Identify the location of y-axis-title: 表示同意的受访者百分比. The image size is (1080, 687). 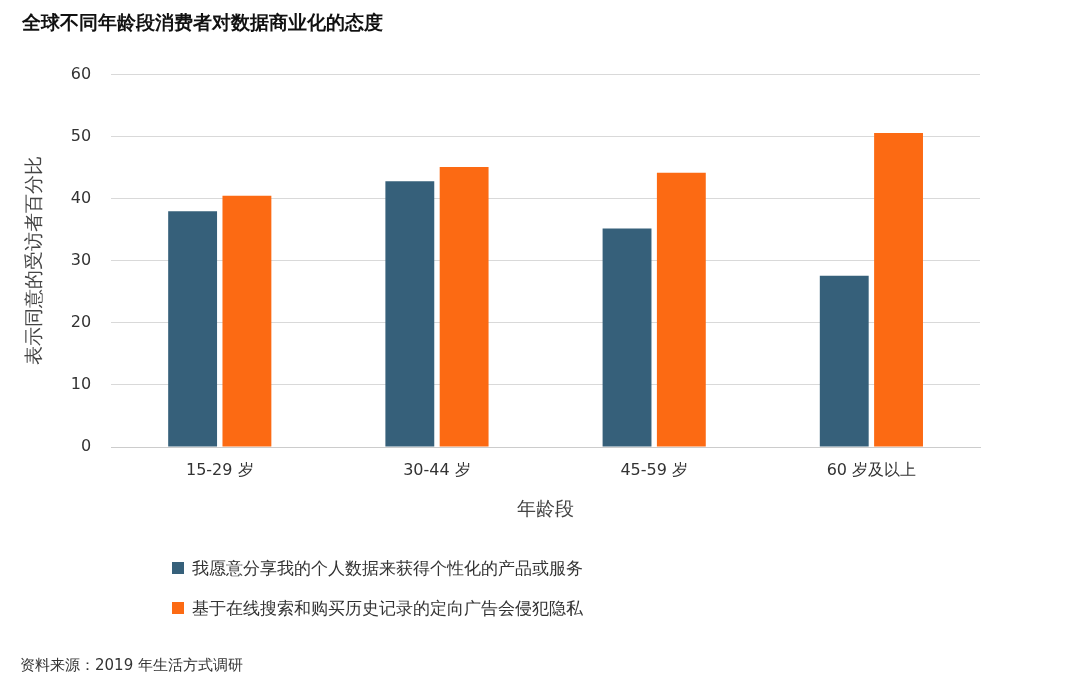
(33, 261).